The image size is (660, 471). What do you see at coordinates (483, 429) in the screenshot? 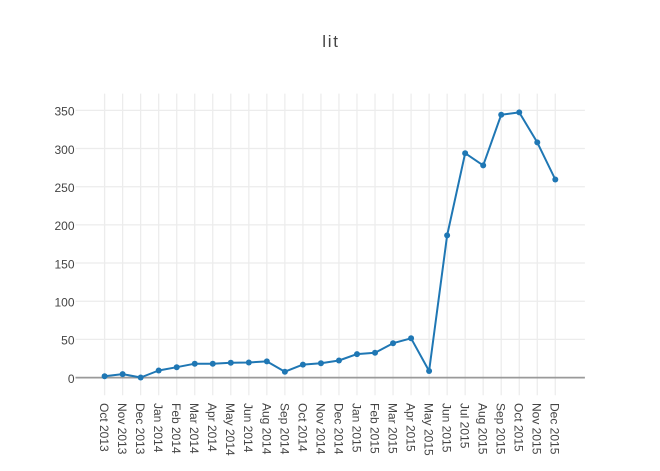
I see `svg-text: Aug 2015` at bounding box center [483, 429].